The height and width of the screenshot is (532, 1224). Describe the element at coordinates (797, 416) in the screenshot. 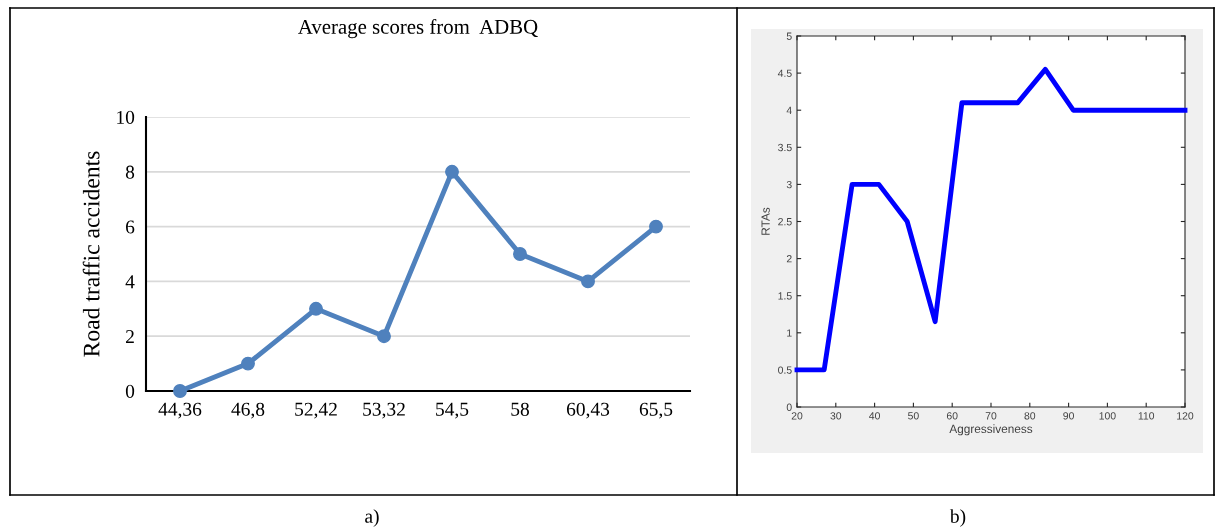

I see `x-tick-label: 20` at that location.